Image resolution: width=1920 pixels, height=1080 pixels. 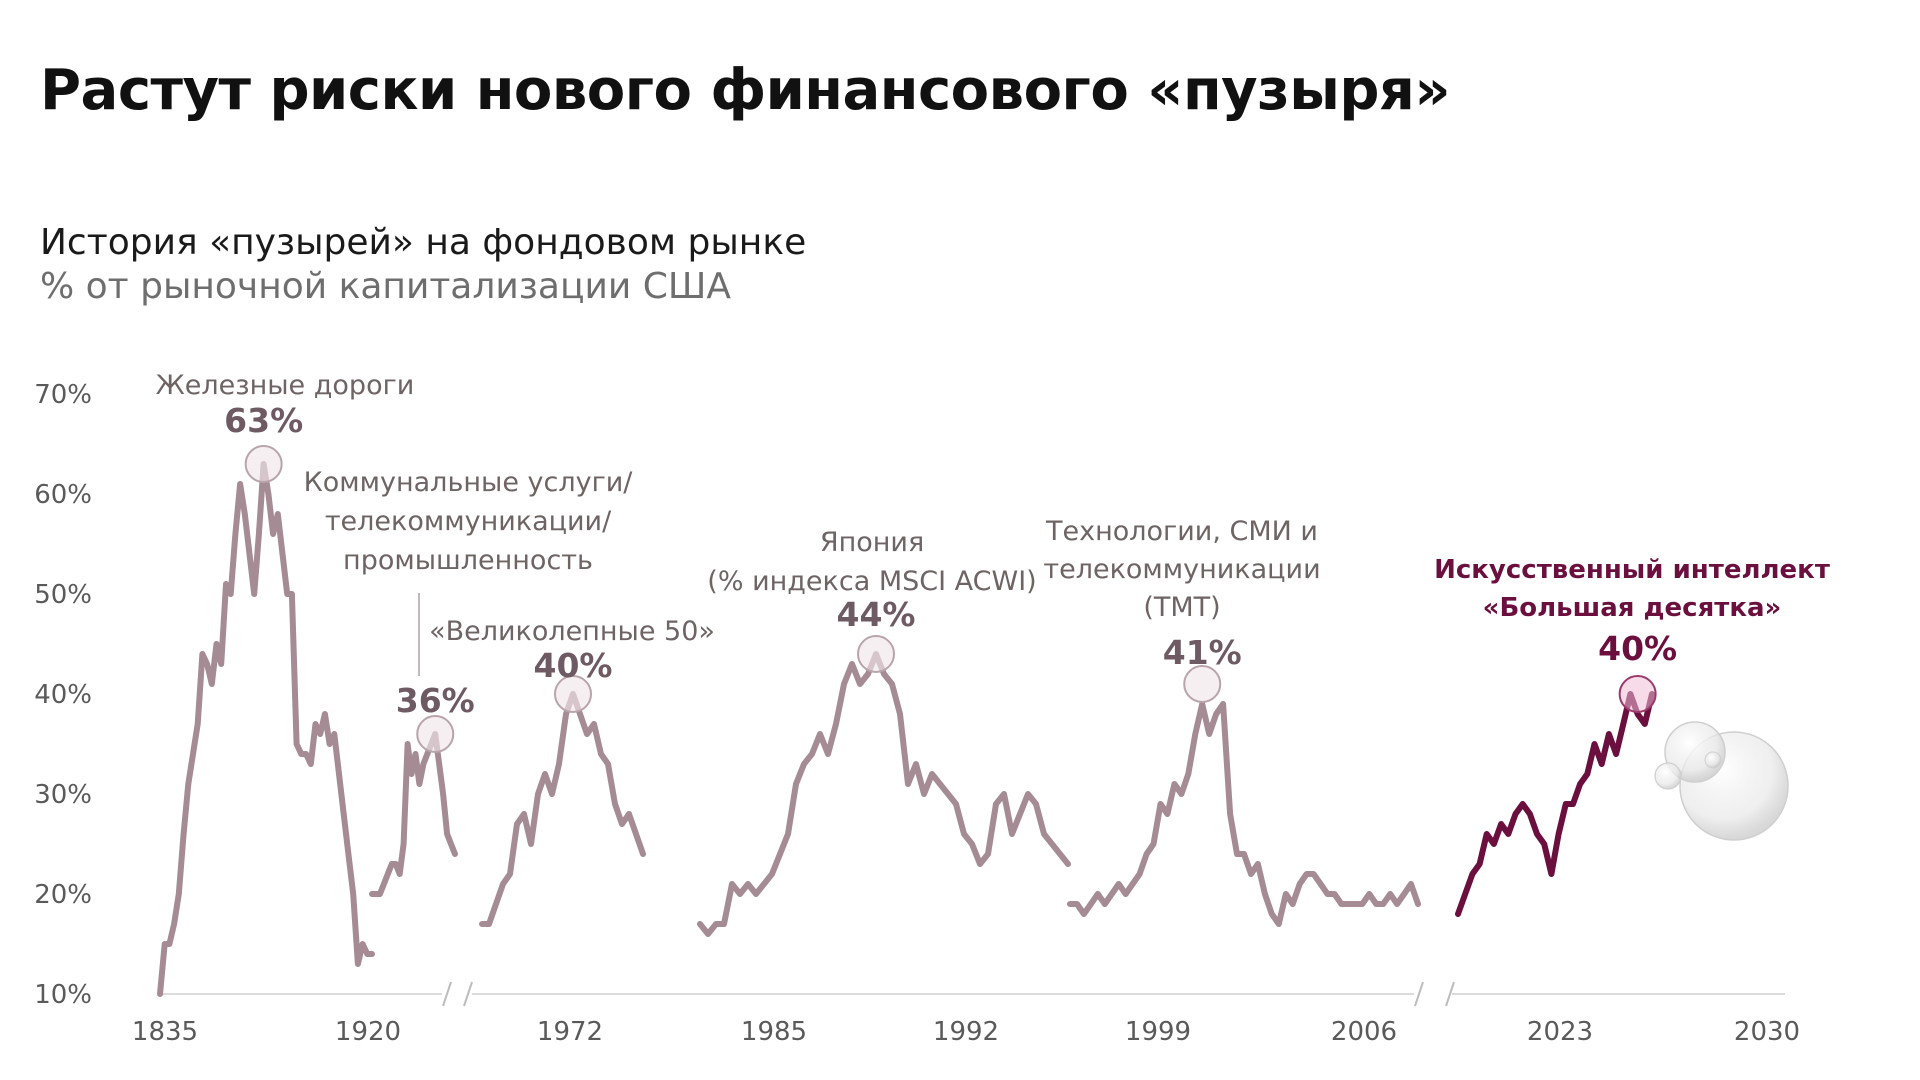 What do you see at coordinates (63, 395) in the screenshot?
I see `y-tick-label: 70%` at bounding box center [63, 395].